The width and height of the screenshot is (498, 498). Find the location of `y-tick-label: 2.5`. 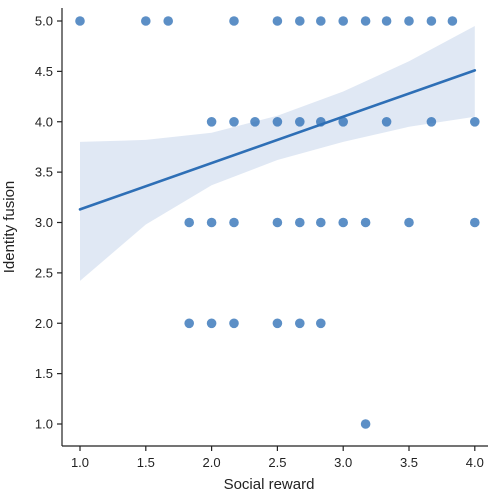

y-tick-label: 2.5 is located at coordinates (44, 272).